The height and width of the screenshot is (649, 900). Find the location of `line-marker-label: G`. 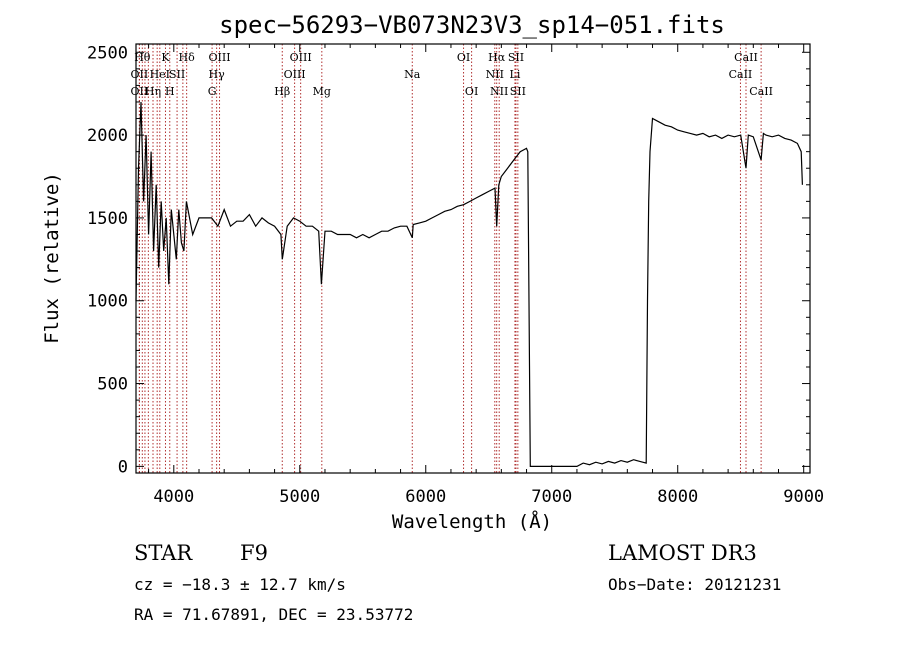

line-marker-label: G is located at coordinates (212, 91).